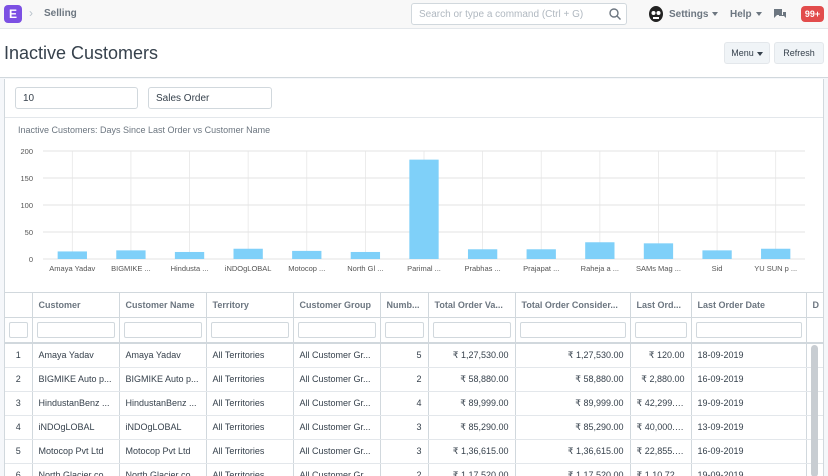 This screenshot has width=828, height=476. What do you see at coordinates (29, 232) in the screenshot?
I see `y-tick-label: 50` at bounding box center [29, 232].